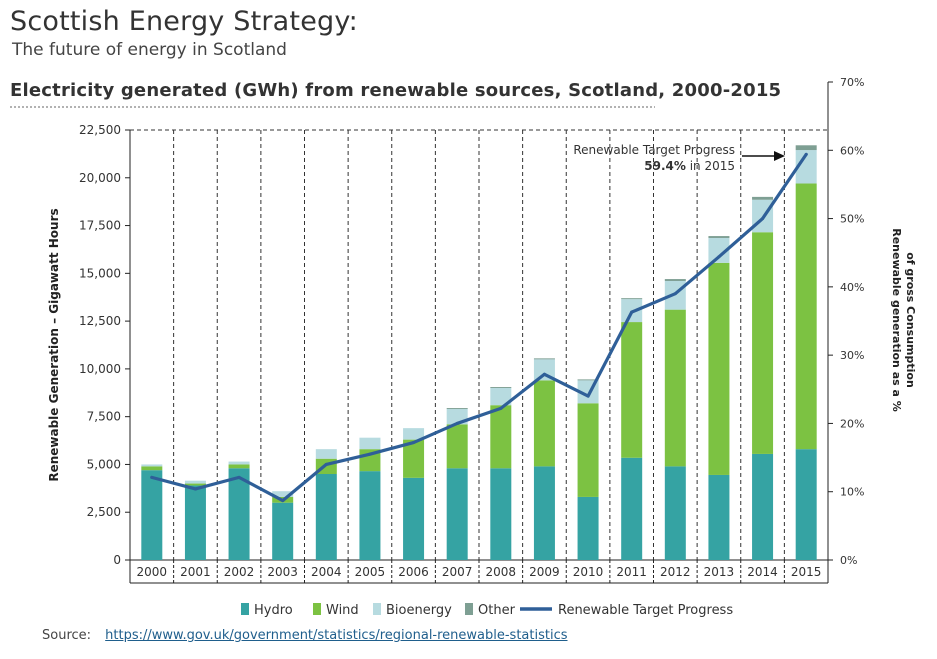 The image size is (937, 659). I want to click on y2-tick-label: 50%, so click(852, 219).